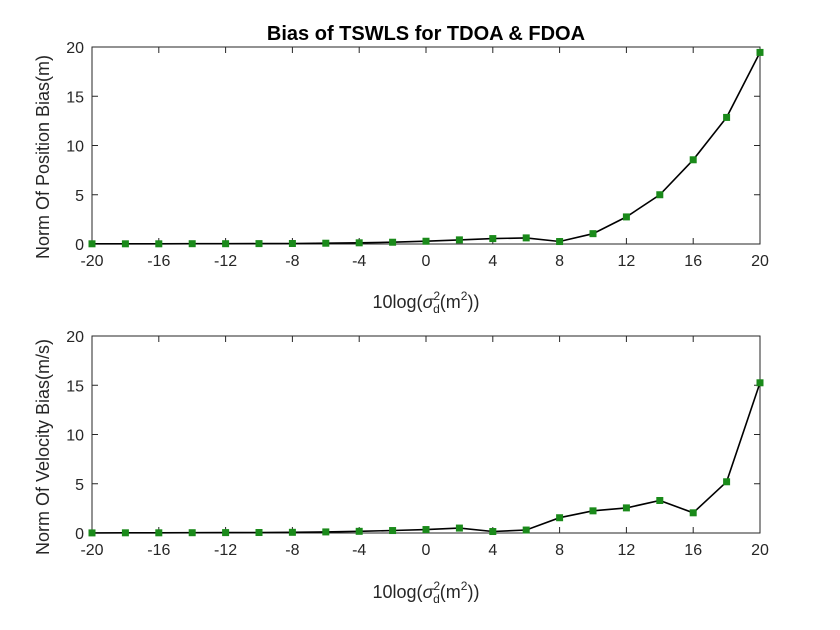 The width and height of the screenshot is (840, 630). Describe the element at coordinates (426, 34) in the screenshot. I see `chart-title: Bias of TSWLS for TDOA & FDOA` at that location.